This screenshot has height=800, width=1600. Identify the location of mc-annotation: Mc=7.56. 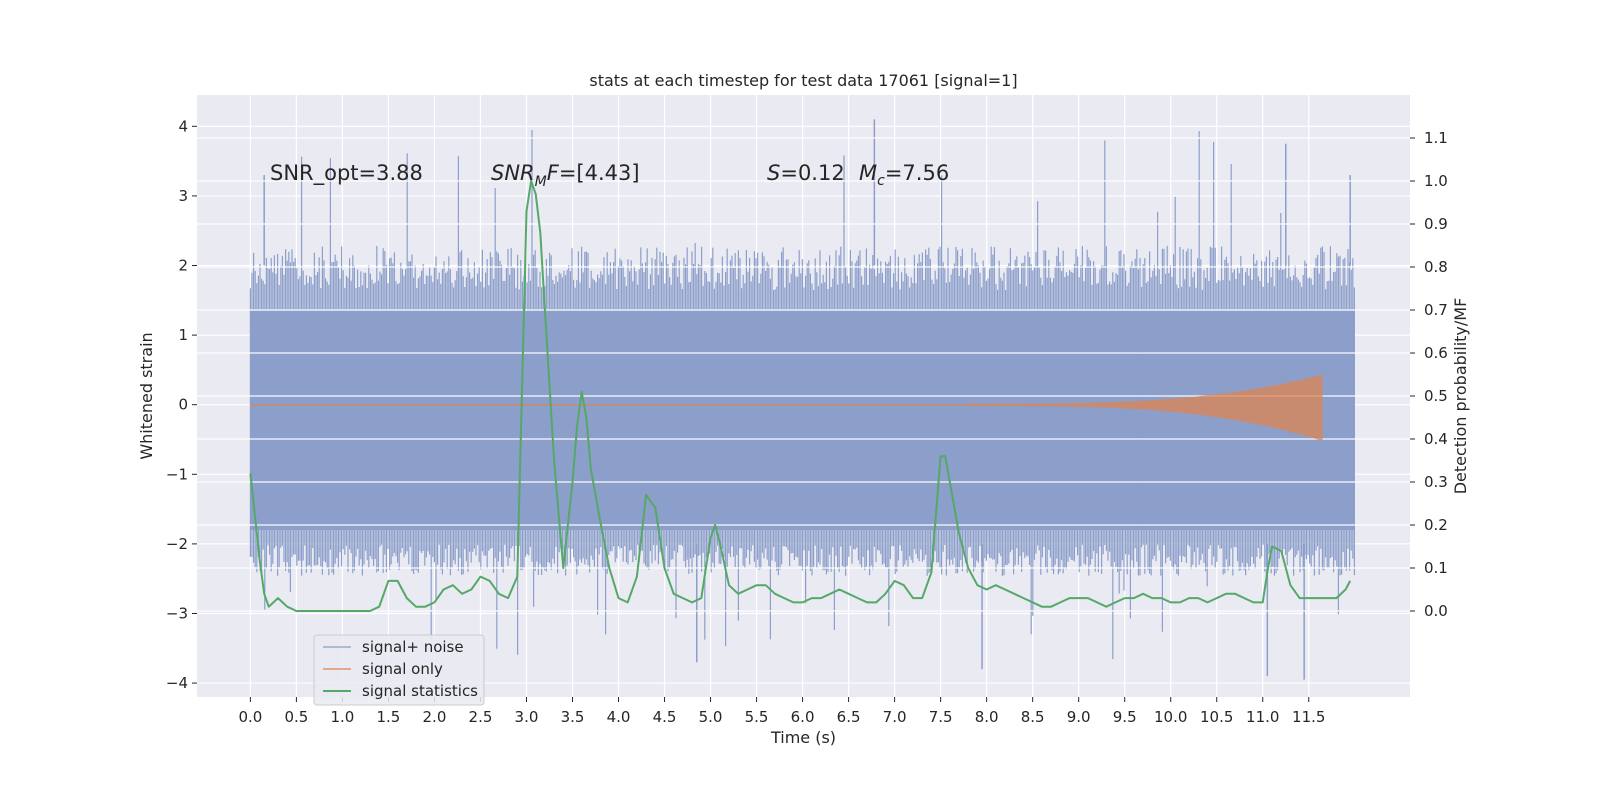
(904, 175).